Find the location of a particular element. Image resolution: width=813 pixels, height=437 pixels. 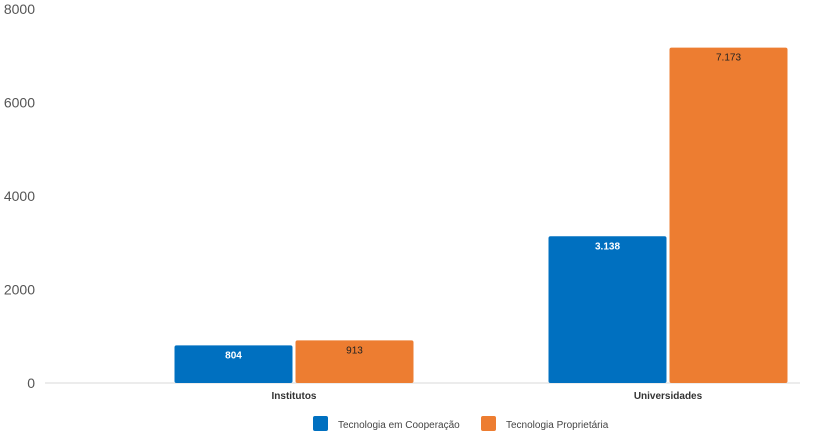

data-label: 804 is located at coordinates (233, 355).